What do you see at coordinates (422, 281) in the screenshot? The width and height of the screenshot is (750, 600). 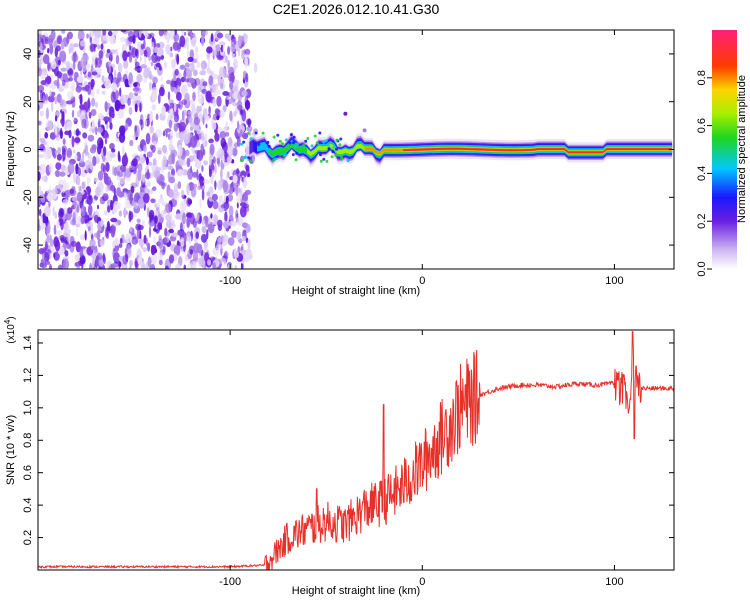 I see `spectrogram-x-tick-label: 0` at bounding box center [422, 281].